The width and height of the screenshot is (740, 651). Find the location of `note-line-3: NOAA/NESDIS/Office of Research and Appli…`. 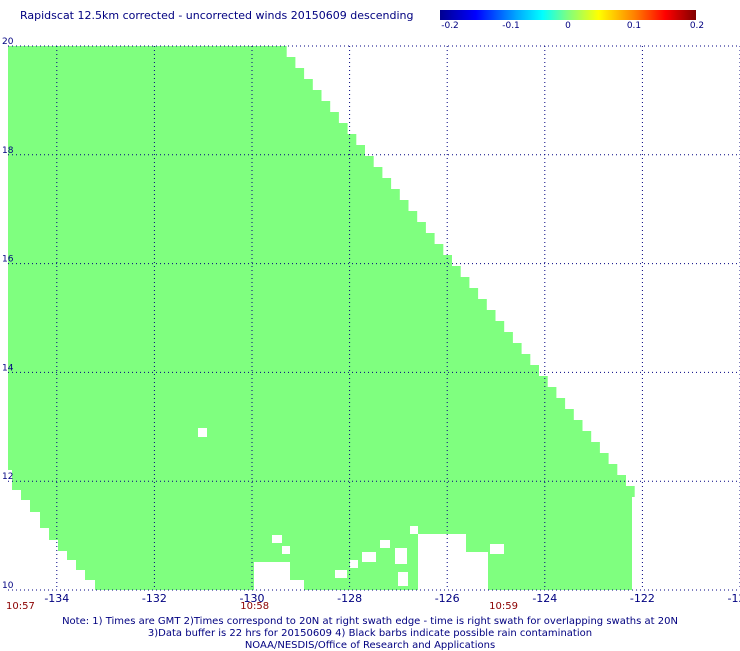

note-line-3: NOAA/NESDIS/Office of Research and Appli… is located at coordinates (370, 645).